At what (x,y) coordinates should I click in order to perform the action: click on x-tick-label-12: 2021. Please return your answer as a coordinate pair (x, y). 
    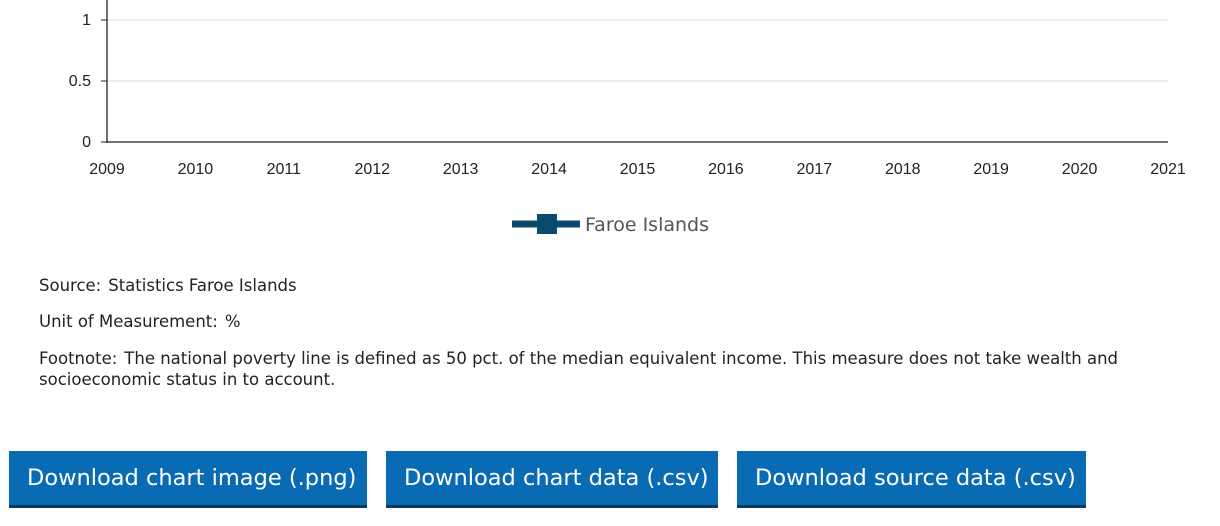
    Looking at the image, I should click on (1168, 169).